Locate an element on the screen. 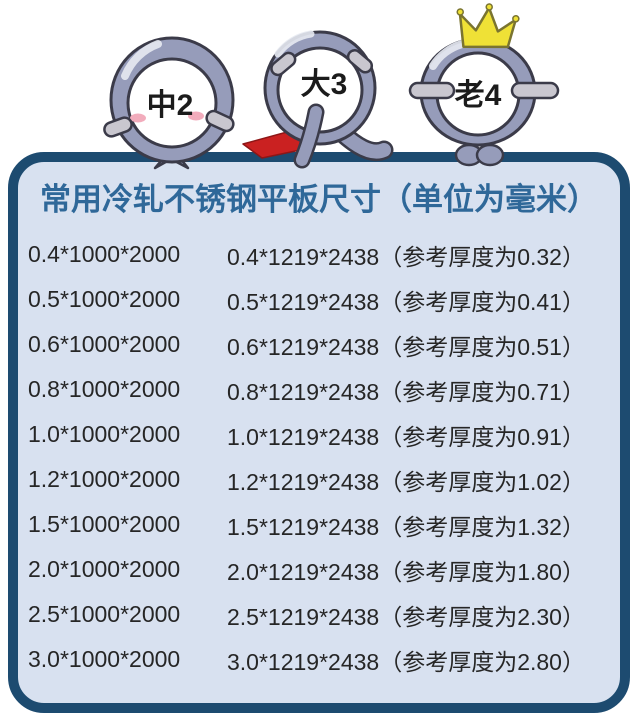 The width and height of the screenshot is (639, 728). large-size-thickness-cell: 1.2*1219*2438（参考厚度为1.02） is located at coordinates (406, 481).